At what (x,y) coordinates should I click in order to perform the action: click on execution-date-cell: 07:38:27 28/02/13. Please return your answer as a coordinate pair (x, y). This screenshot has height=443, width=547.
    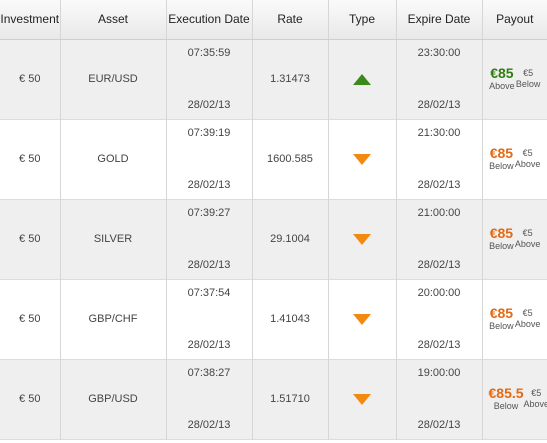
    Looking at the image, I should click on (209, 399).